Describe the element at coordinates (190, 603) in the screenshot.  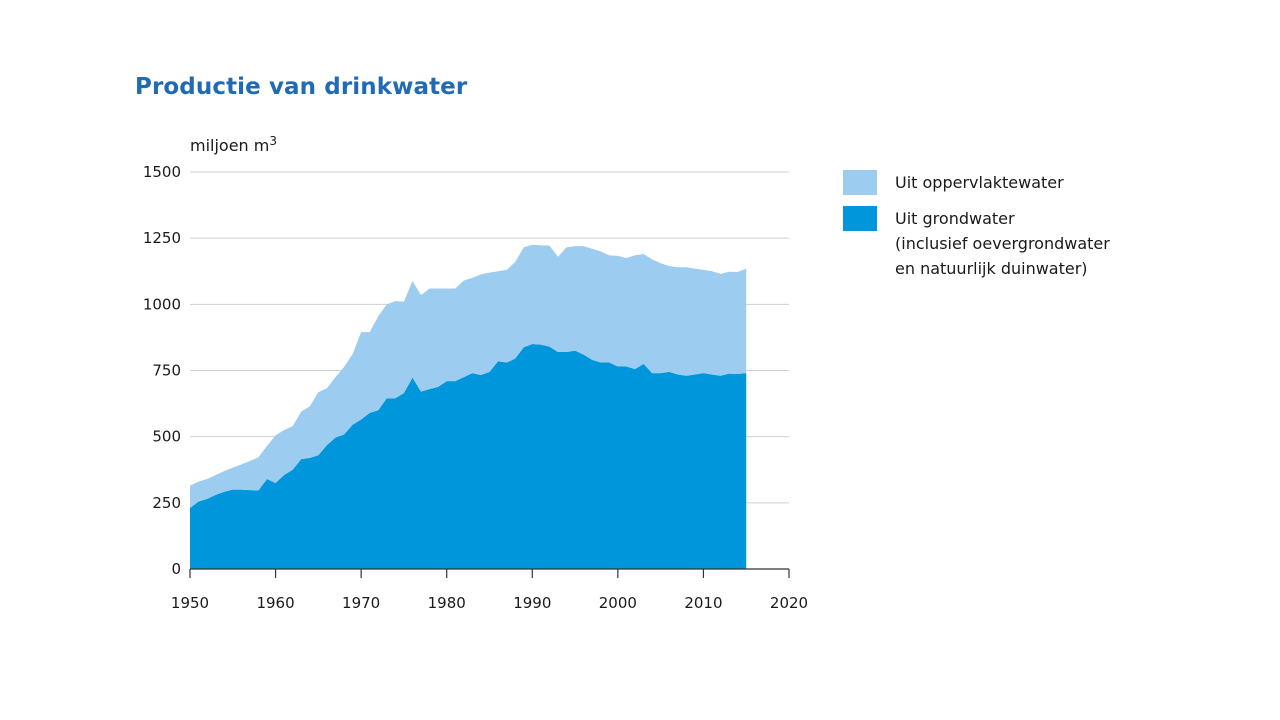
I see `x-tick-label: 1950` at that location.